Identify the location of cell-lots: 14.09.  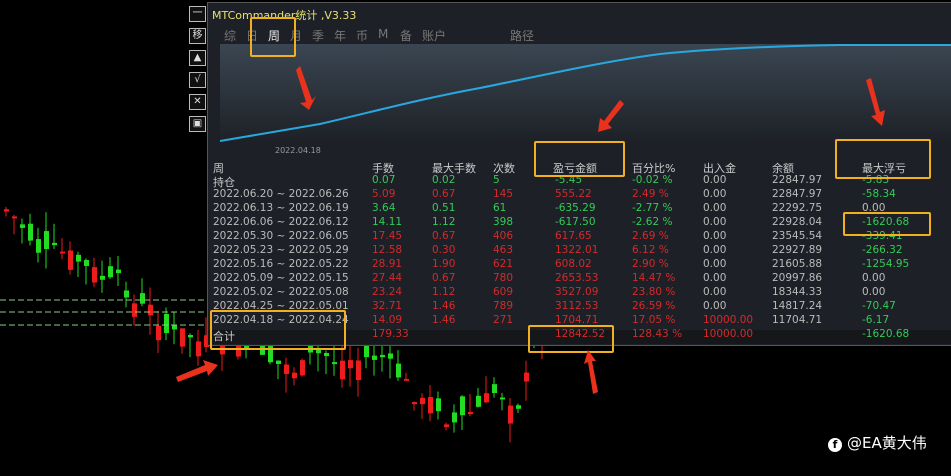
(387, 320).